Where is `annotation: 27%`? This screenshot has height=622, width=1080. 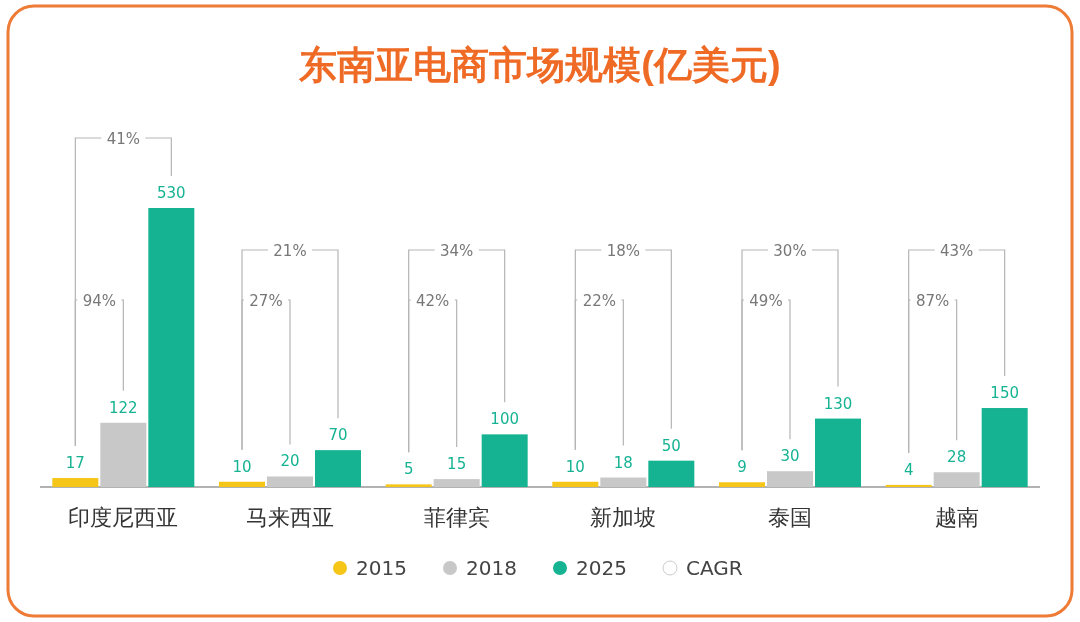
annotation: 27% is located at coordinates (266, 301).